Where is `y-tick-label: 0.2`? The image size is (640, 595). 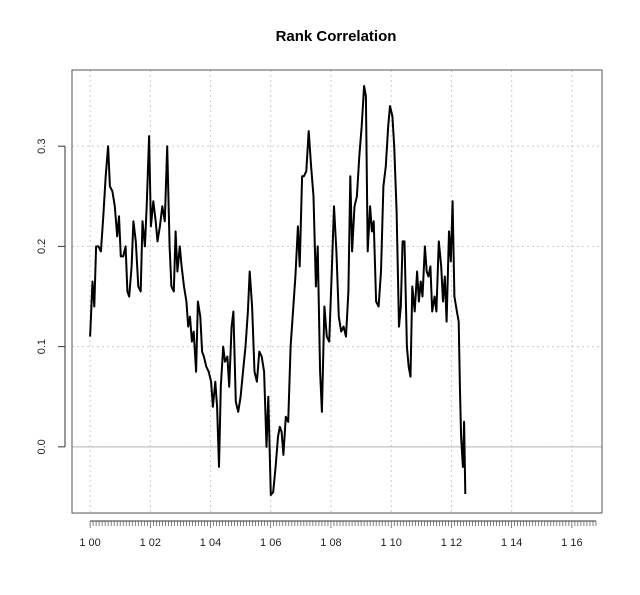 y-tick-label: 0.2 is located at coordinates (42, 246).